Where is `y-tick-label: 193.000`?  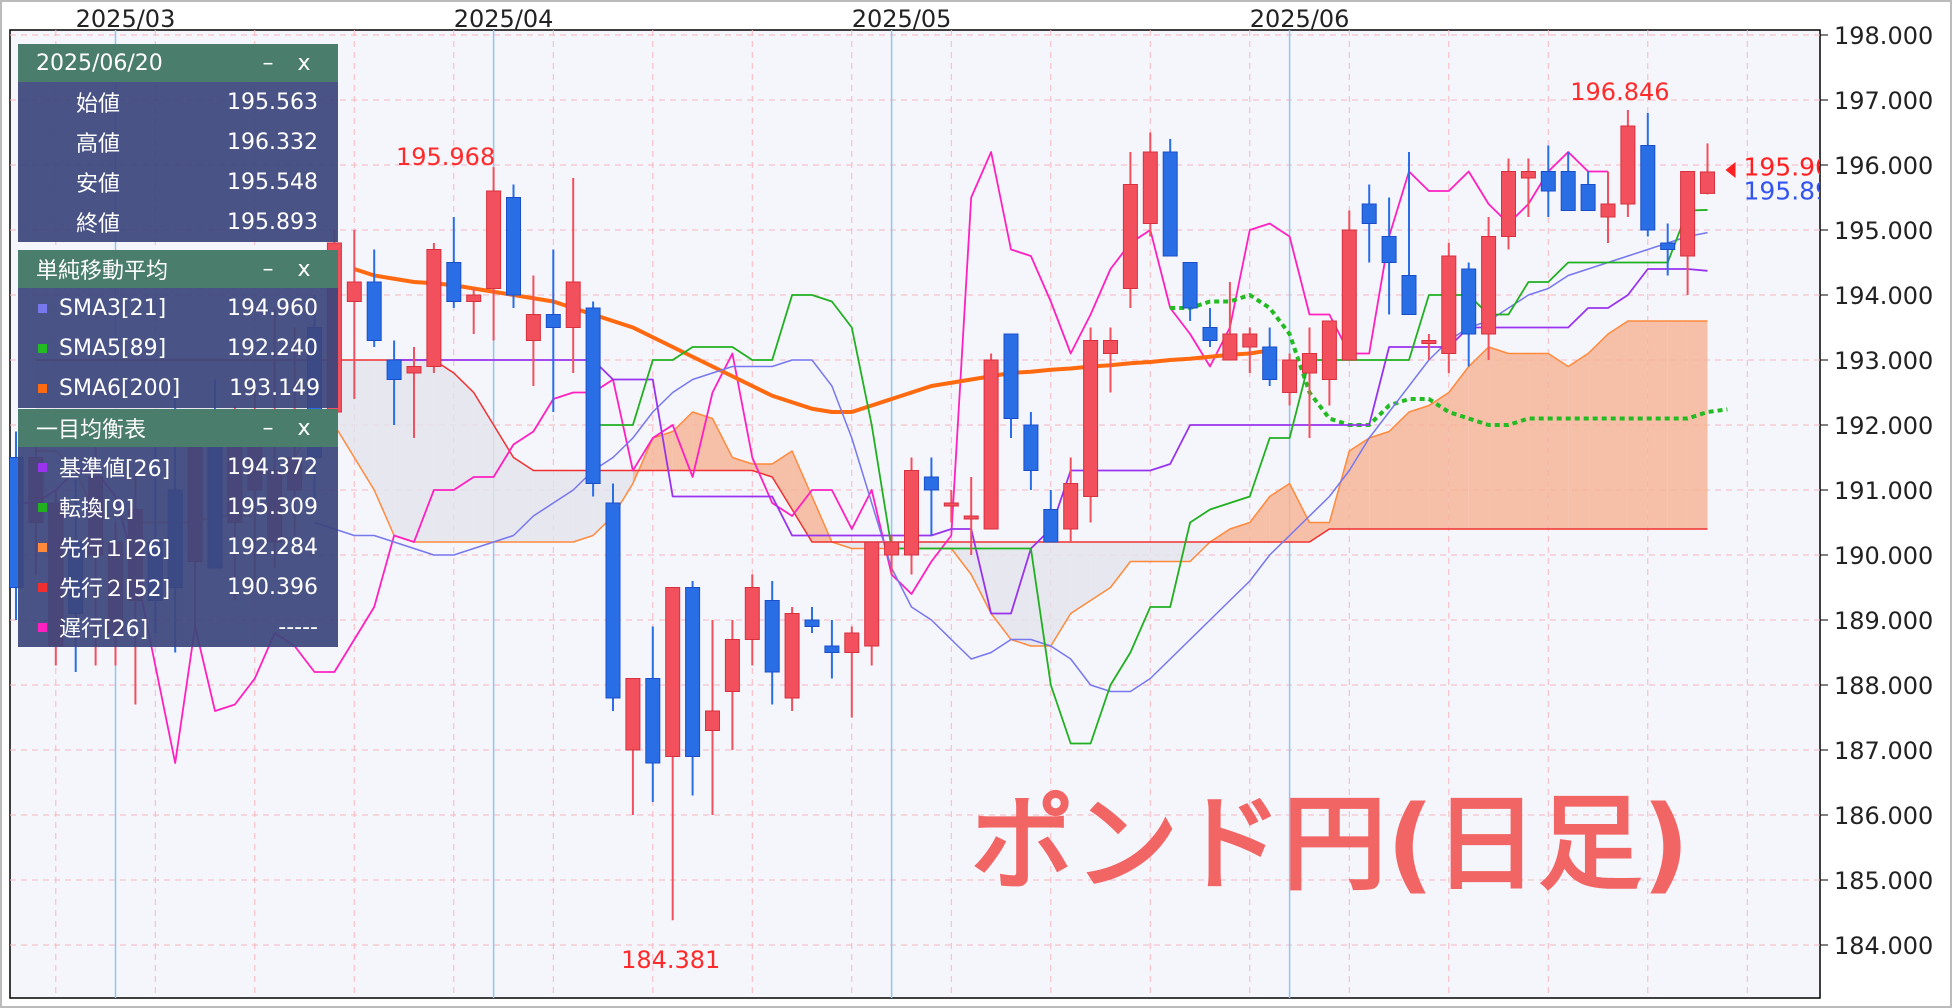 y-tick-label: 193.000 is located at coordinates (1883, 361).